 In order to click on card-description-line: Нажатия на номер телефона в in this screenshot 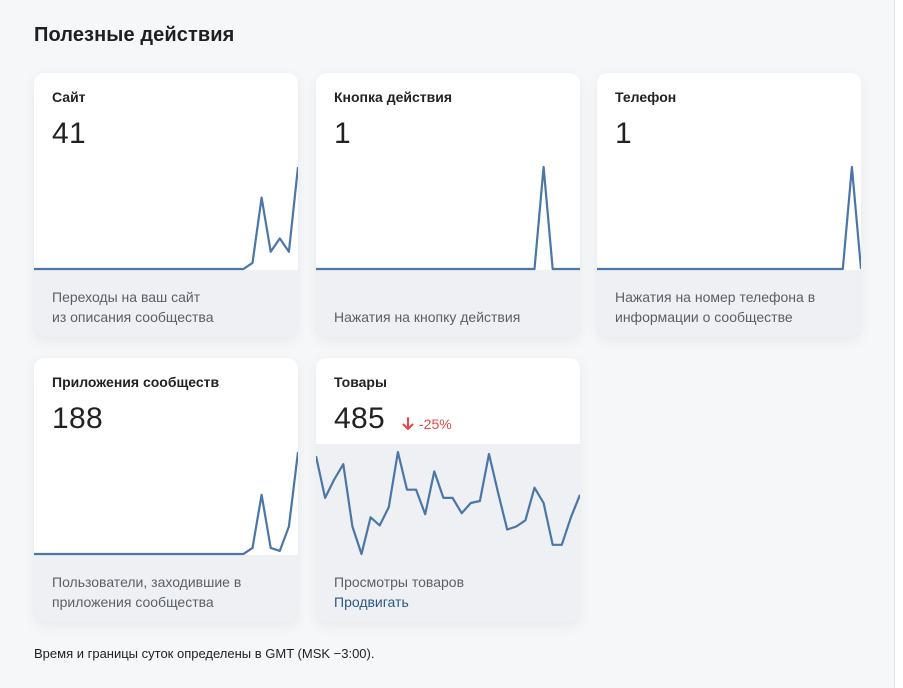, I will do `click(715, 297)`.